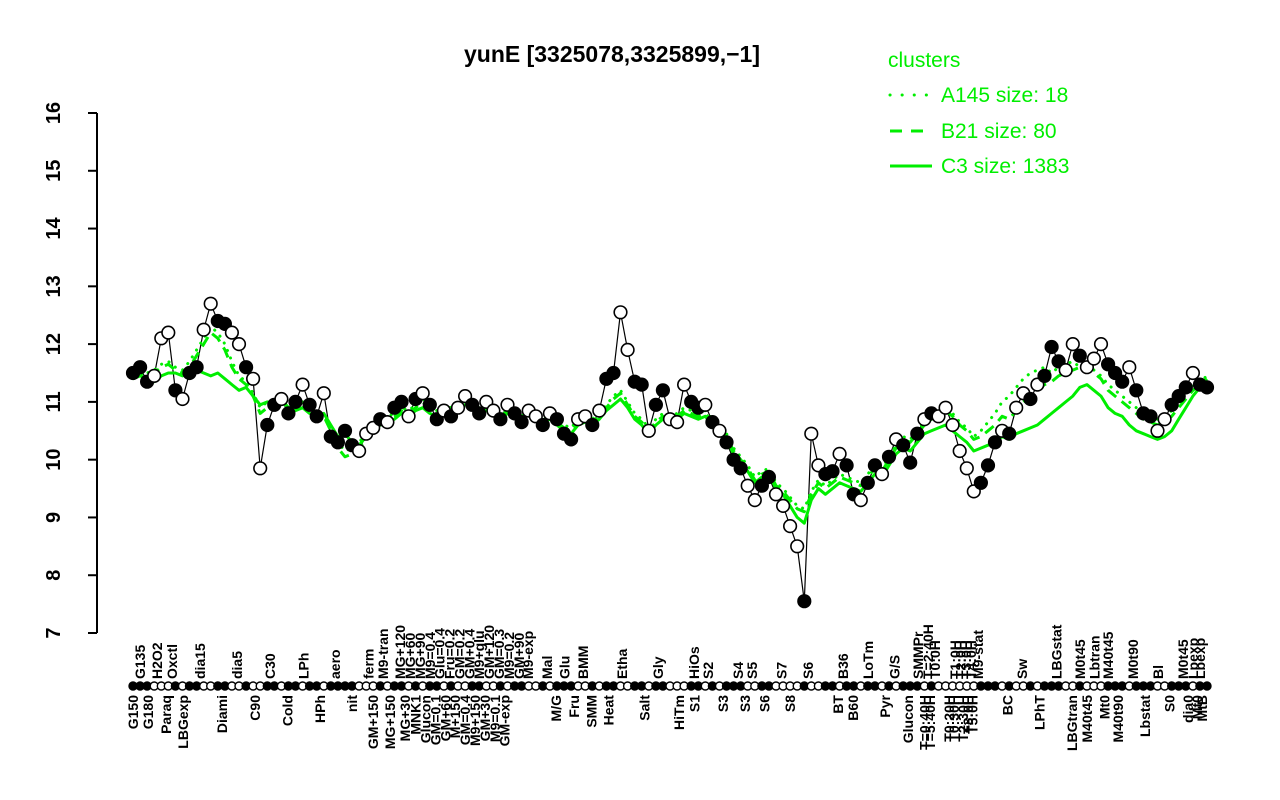 The image size is (1280, 800). What do you see at coordinates (954, 718) in the screenshot?
I see `x-label-bottom: T0:30H` at bounding box center [954, 718].